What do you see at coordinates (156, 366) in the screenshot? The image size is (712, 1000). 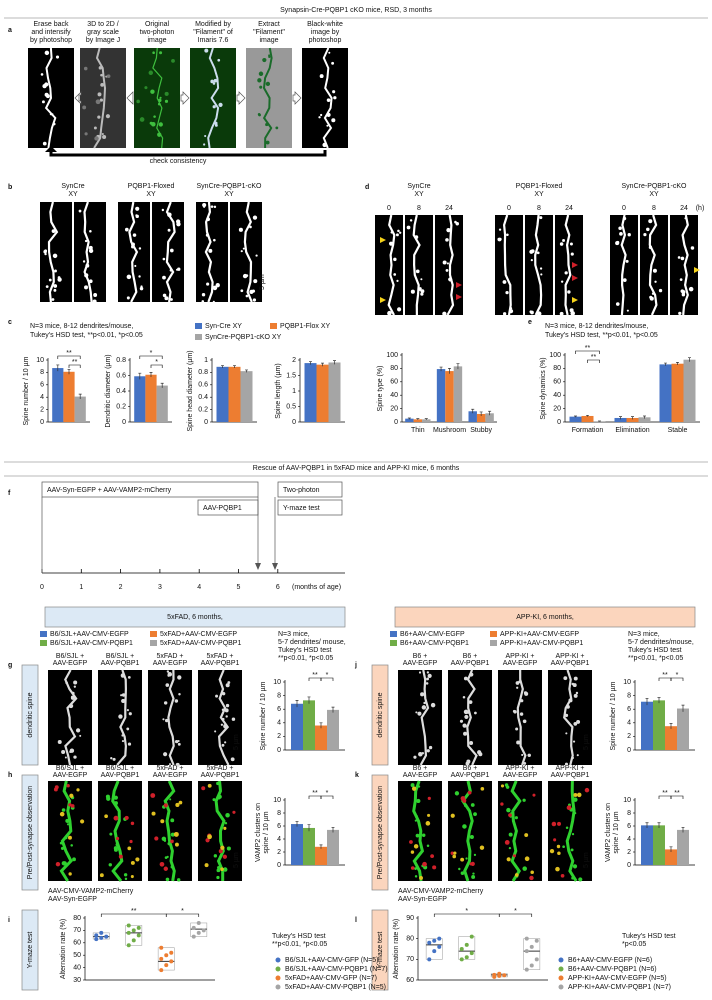 I see `significance-bracket` at bounding box center [156, 366].